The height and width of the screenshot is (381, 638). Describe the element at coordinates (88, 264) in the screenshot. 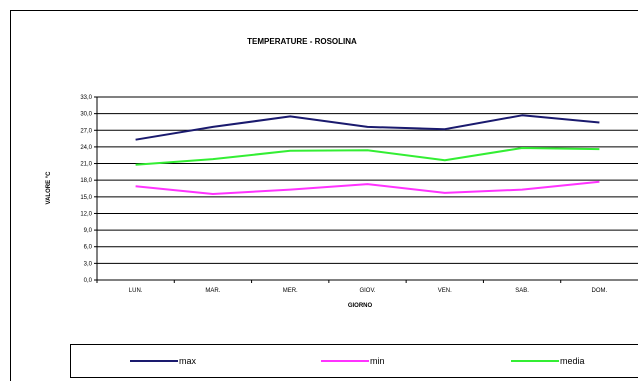

I see `y-tick-label: 3,0` at that location.